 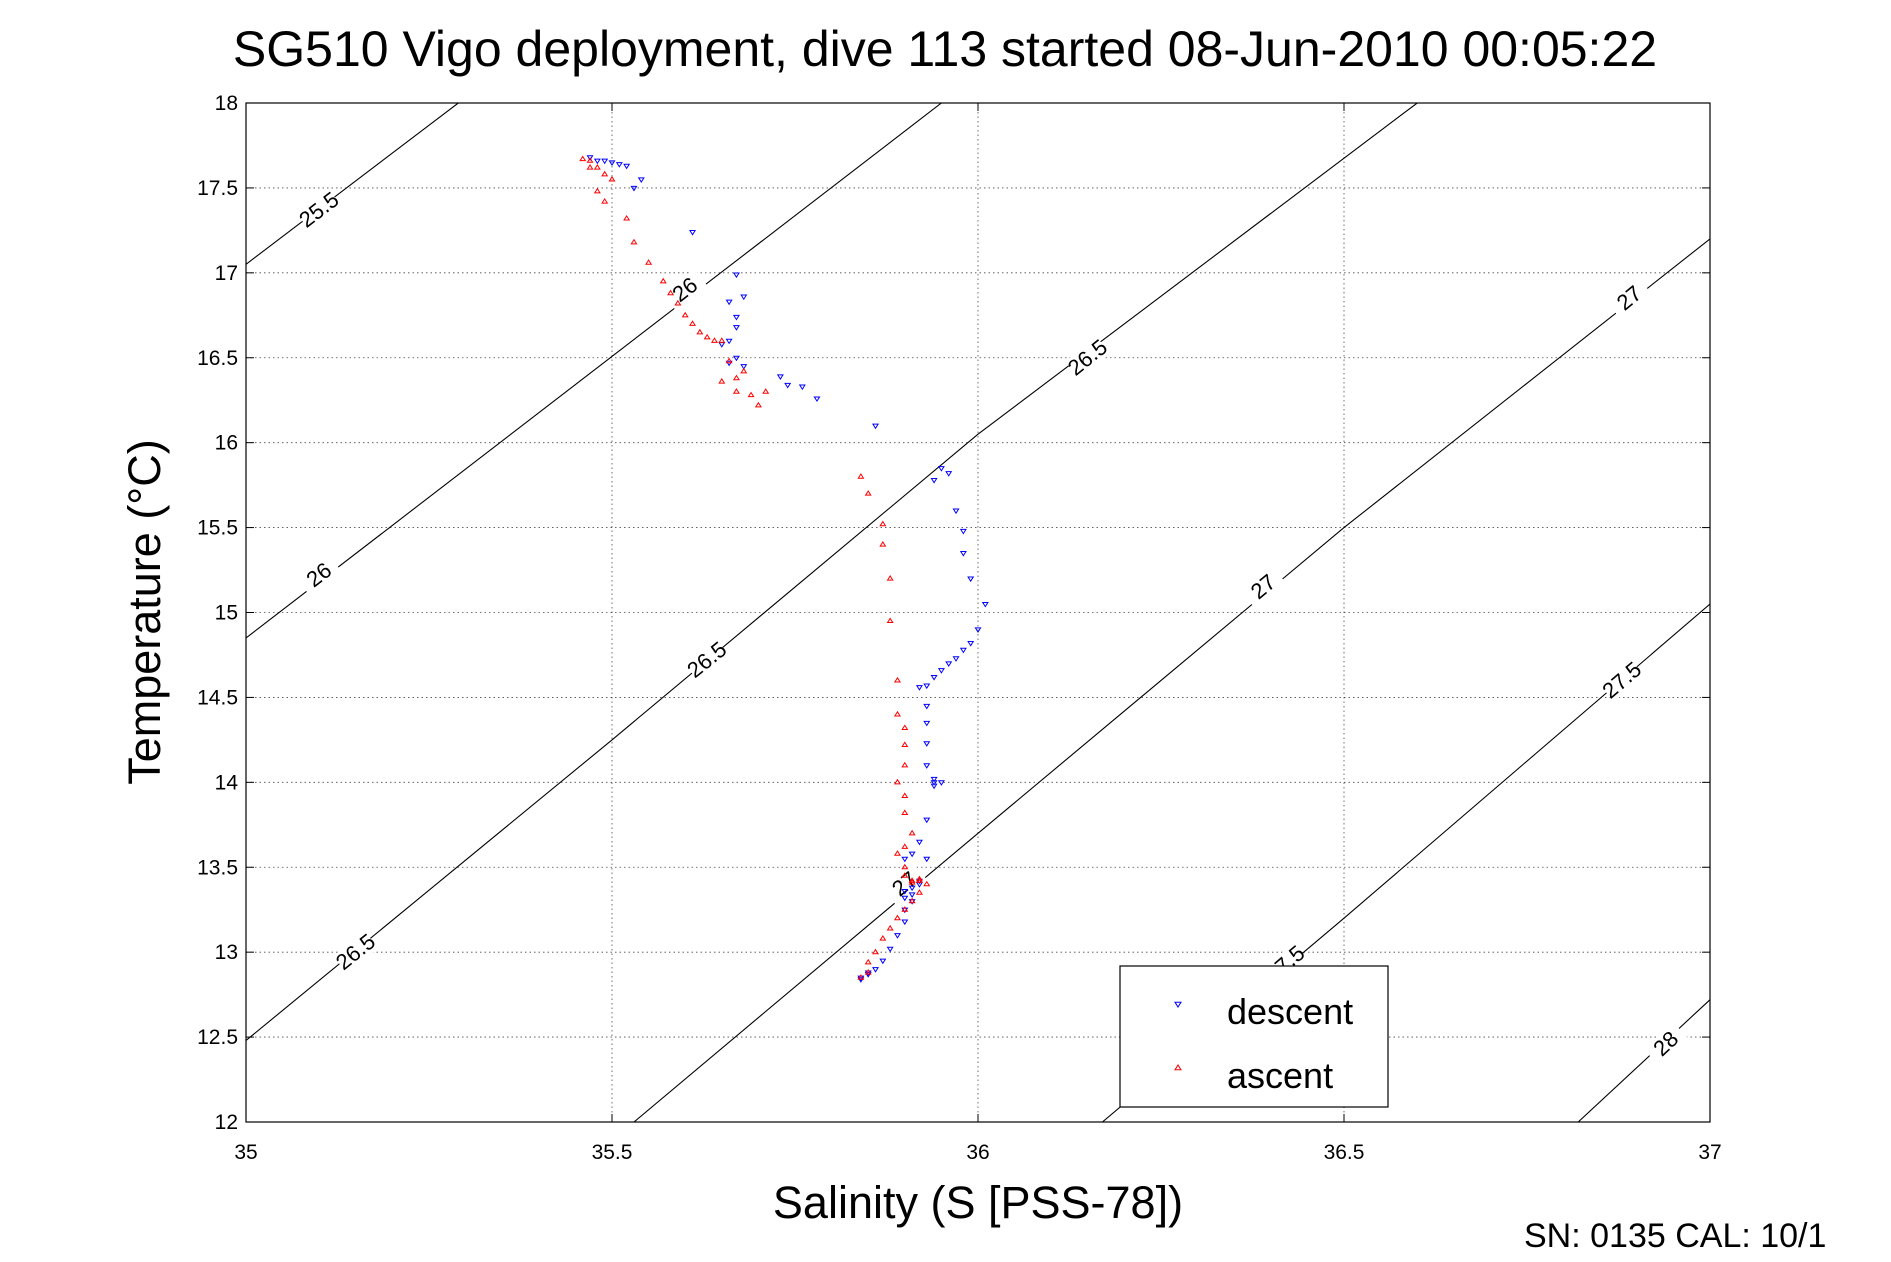 I want to click on legend-descent-label: descent, so click(x=1290, y=1011).